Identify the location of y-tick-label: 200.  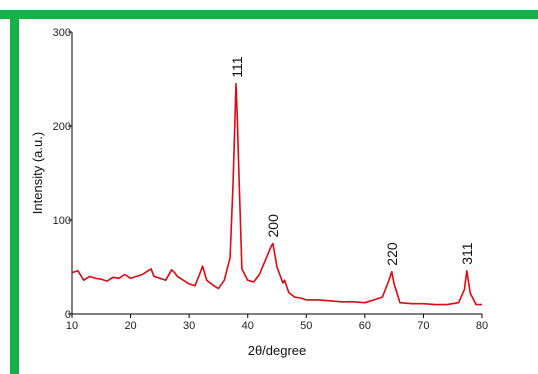
(62, 127).